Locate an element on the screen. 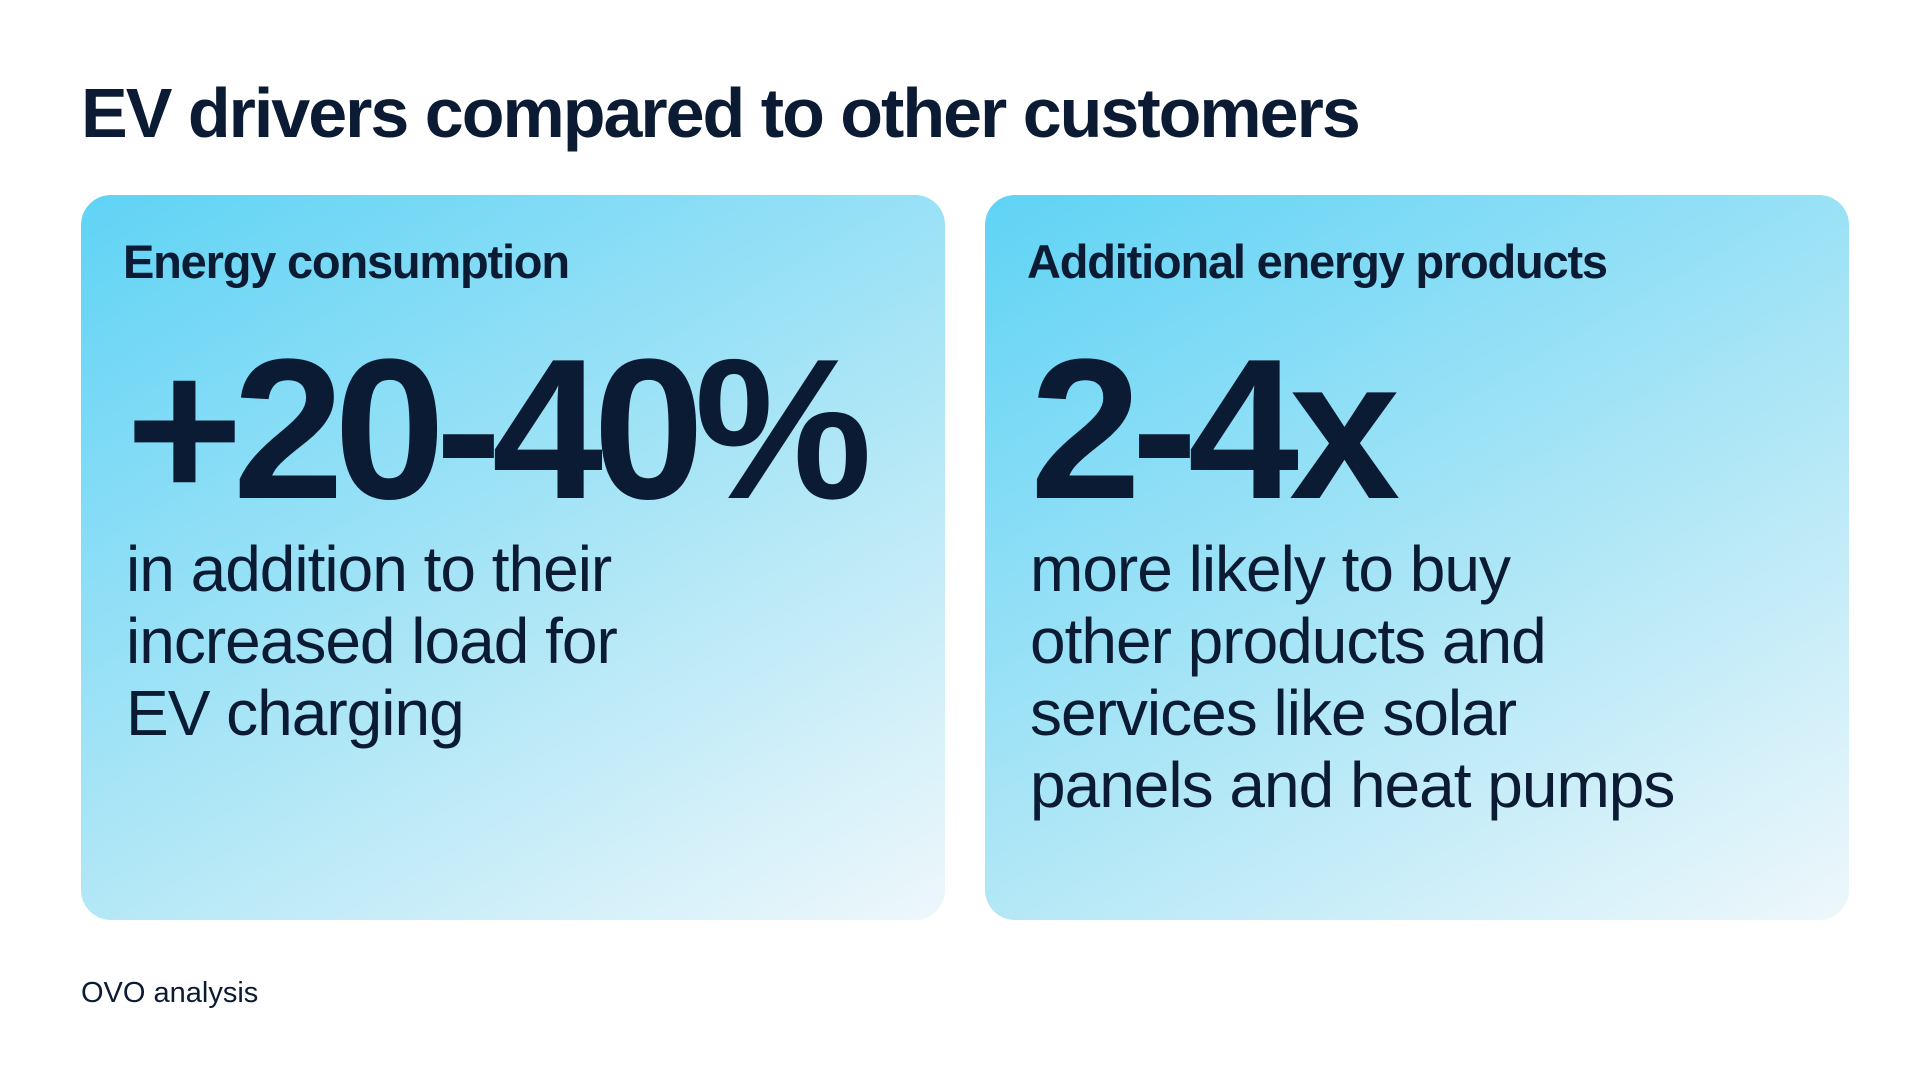  description-line: in addition to their is located at coordinates (369, 569).